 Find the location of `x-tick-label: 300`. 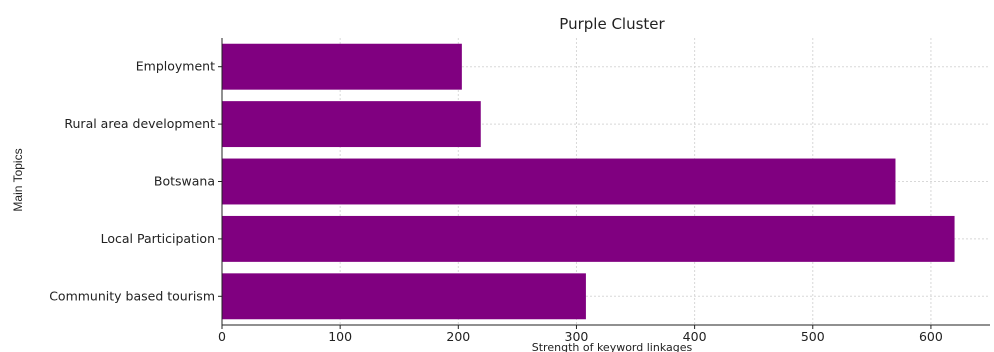

x-tick-label: 300 is located at coordinates (577, 336).